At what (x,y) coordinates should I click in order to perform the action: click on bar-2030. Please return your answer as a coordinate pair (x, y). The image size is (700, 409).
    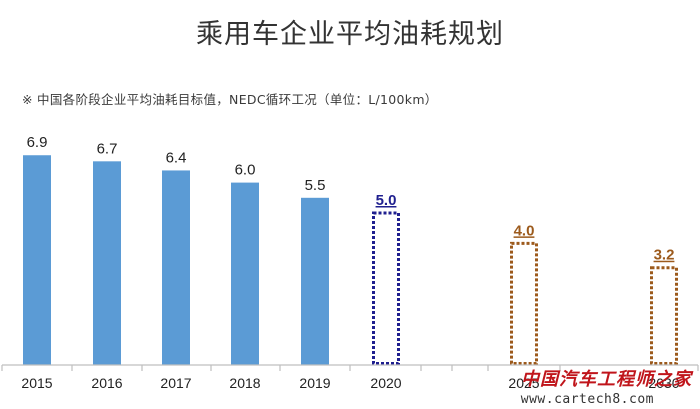
    Looking at the image, I should click on (664, 315).